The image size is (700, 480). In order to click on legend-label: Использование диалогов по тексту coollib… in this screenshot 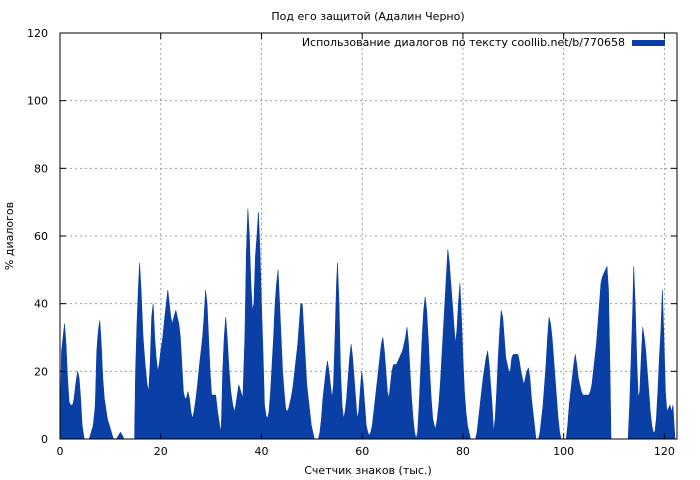, I will do `click(463, 42)`.